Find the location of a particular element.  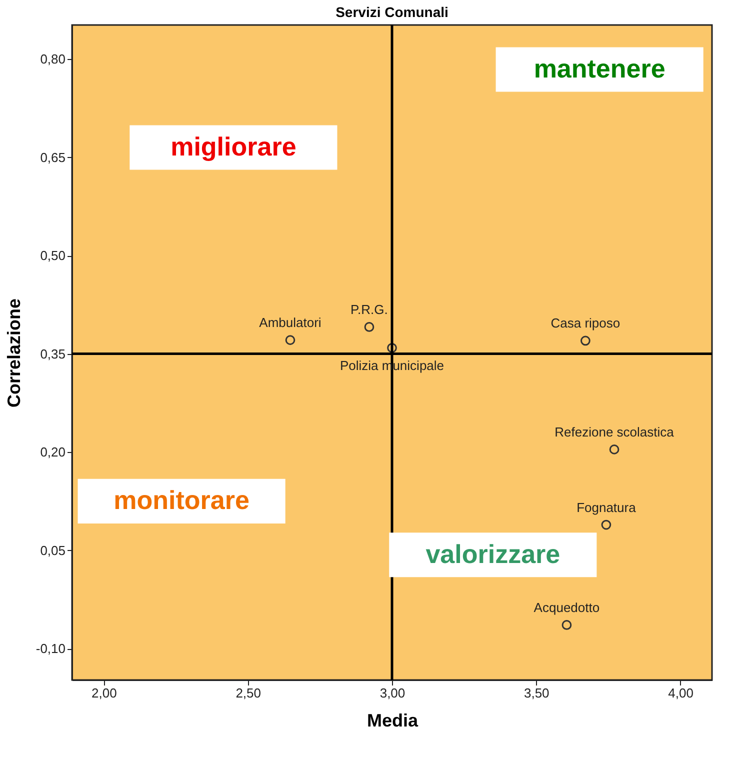

annotation: Casa riposo is located at coordinates (585, 323).